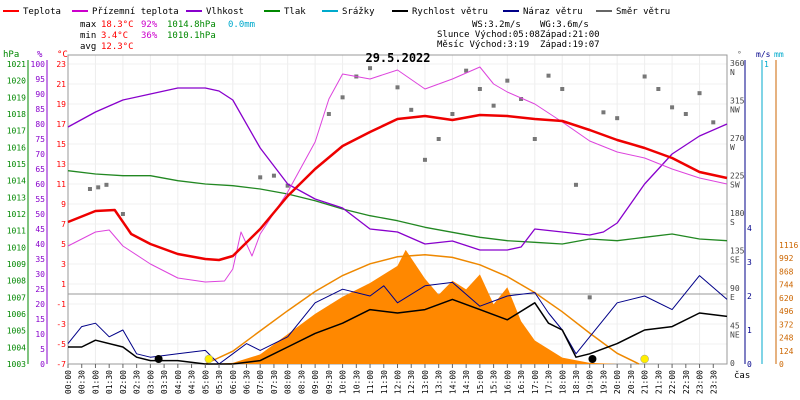 The image size is (800, 400). Describe the element at coordinates (370, 382) in the screenshot. I see `x-tick-label: 11:00` at that location.